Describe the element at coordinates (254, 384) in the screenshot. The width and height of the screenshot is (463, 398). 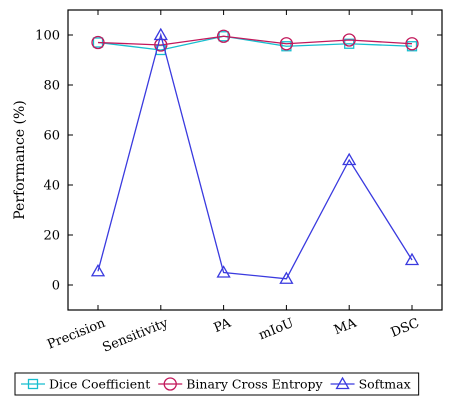
I see `legend-label: Binary Cross Entropy` at that location.